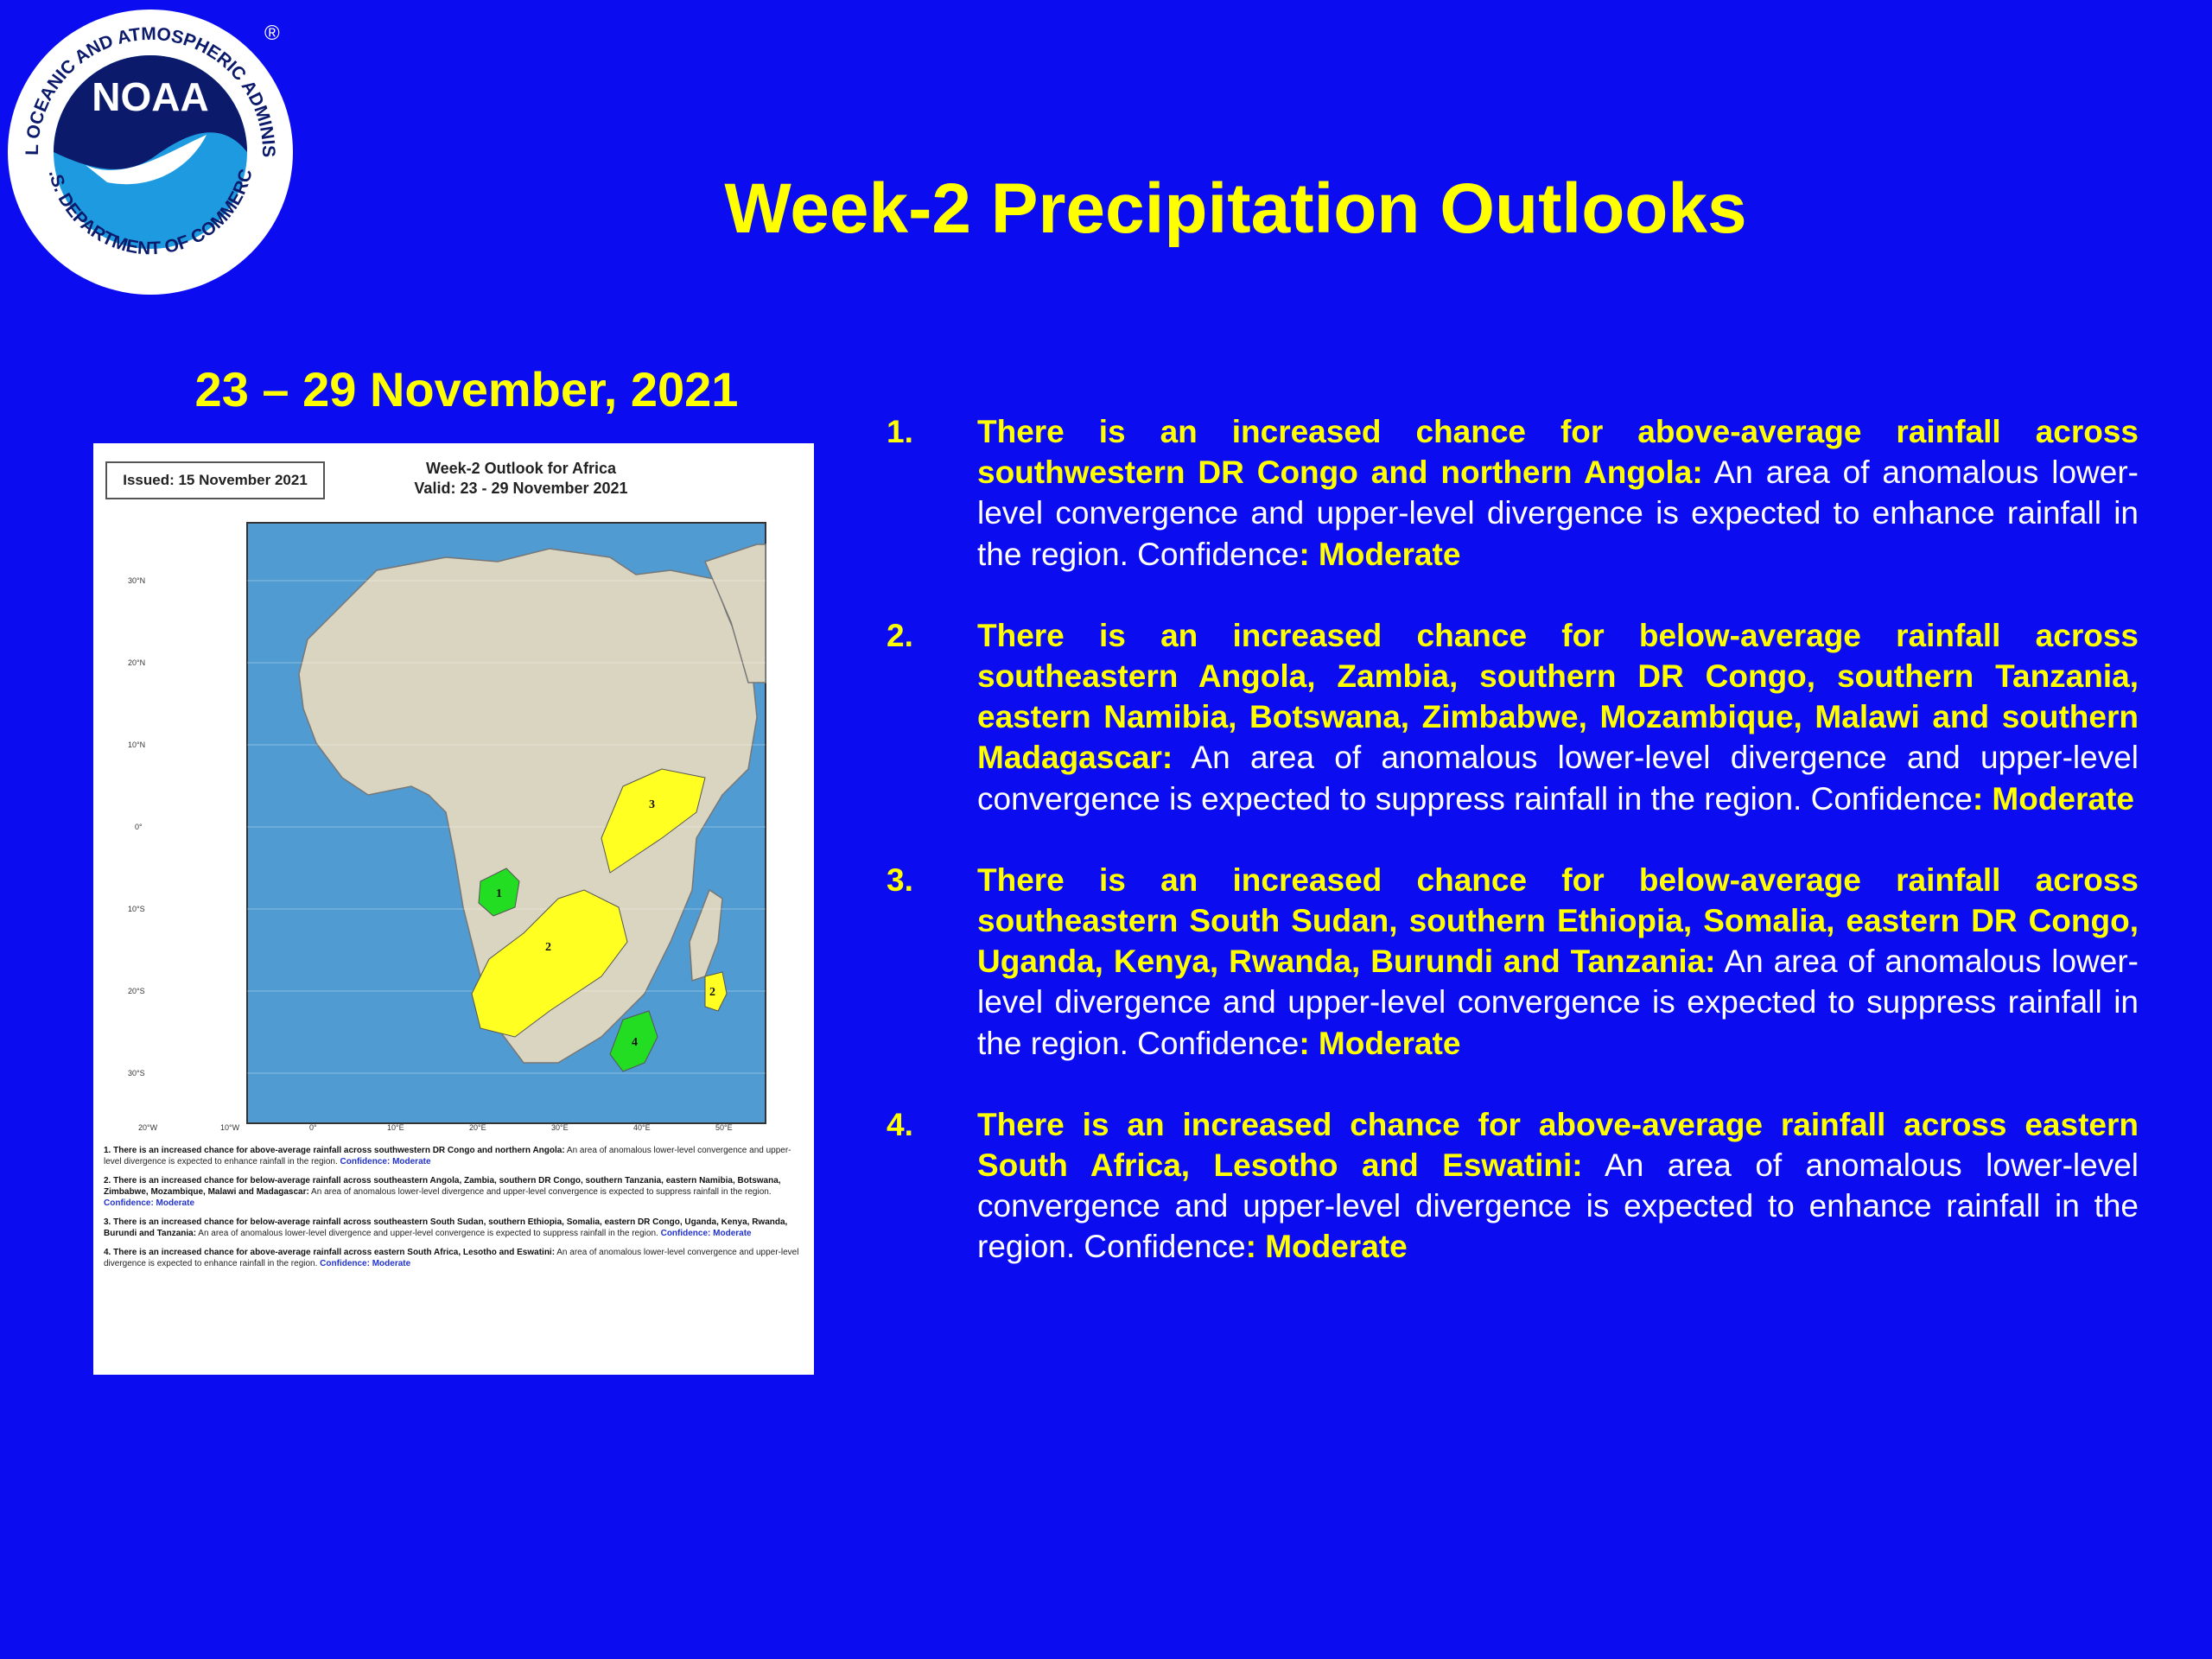  I want to click on lon-label: 20°E, so click(477, 1127).